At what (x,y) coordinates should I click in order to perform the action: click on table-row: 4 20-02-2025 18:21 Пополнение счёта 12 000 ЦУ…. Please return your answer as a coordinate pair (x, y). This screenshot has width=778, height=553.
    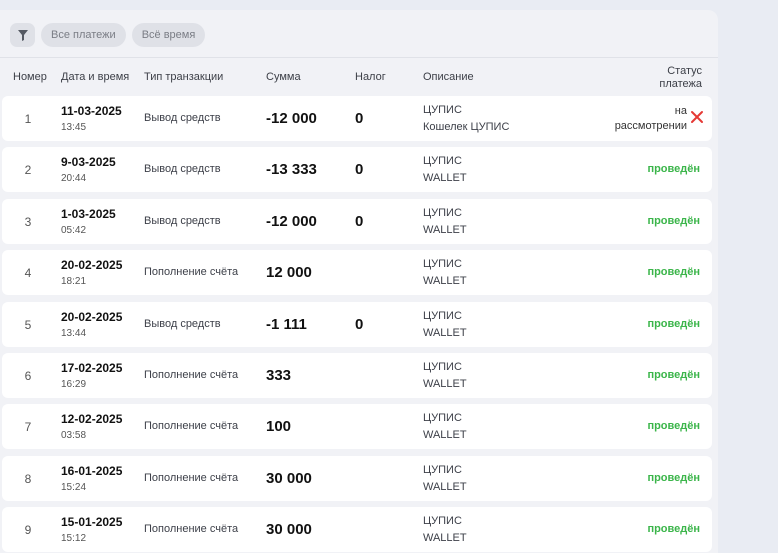
    Looking at the image, I should click on (357, 272).